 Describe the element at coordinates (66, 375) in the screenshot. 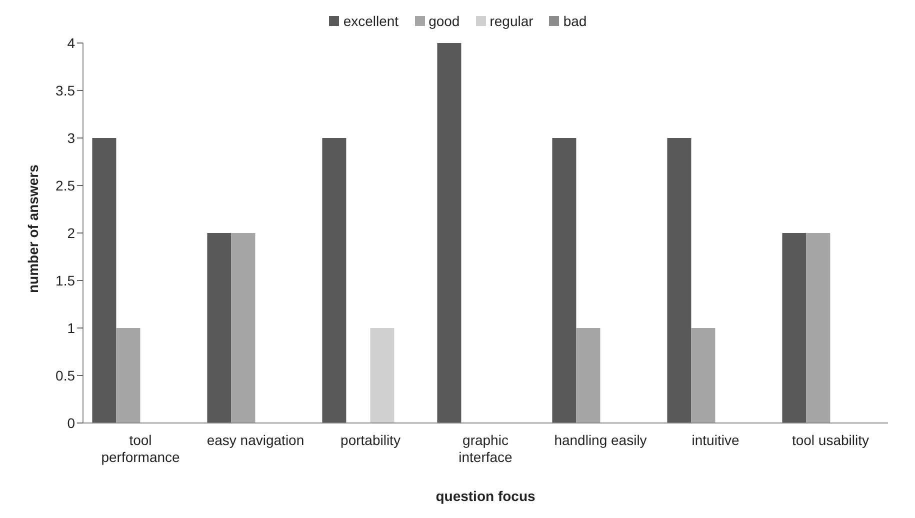

I see `y-tick-label: 0.5` at that location.